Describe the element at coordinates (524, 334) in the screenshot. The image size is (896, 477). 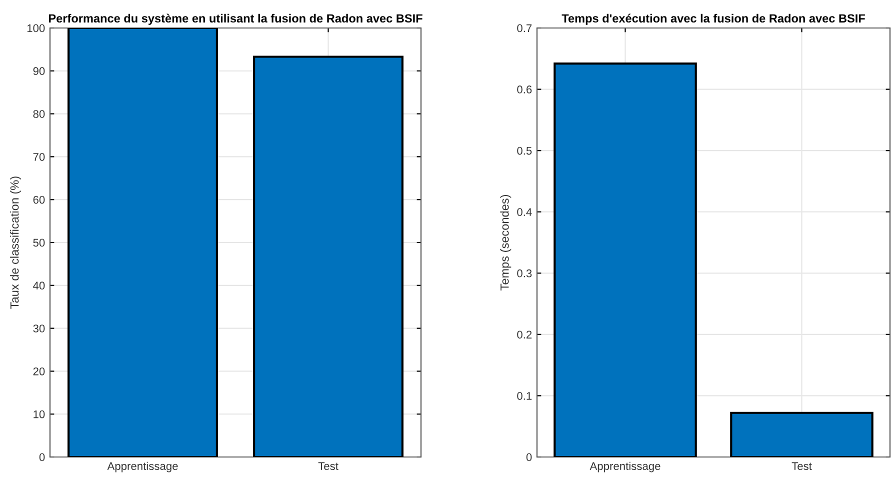
I see `y-tick-label: 0.2` at that location.